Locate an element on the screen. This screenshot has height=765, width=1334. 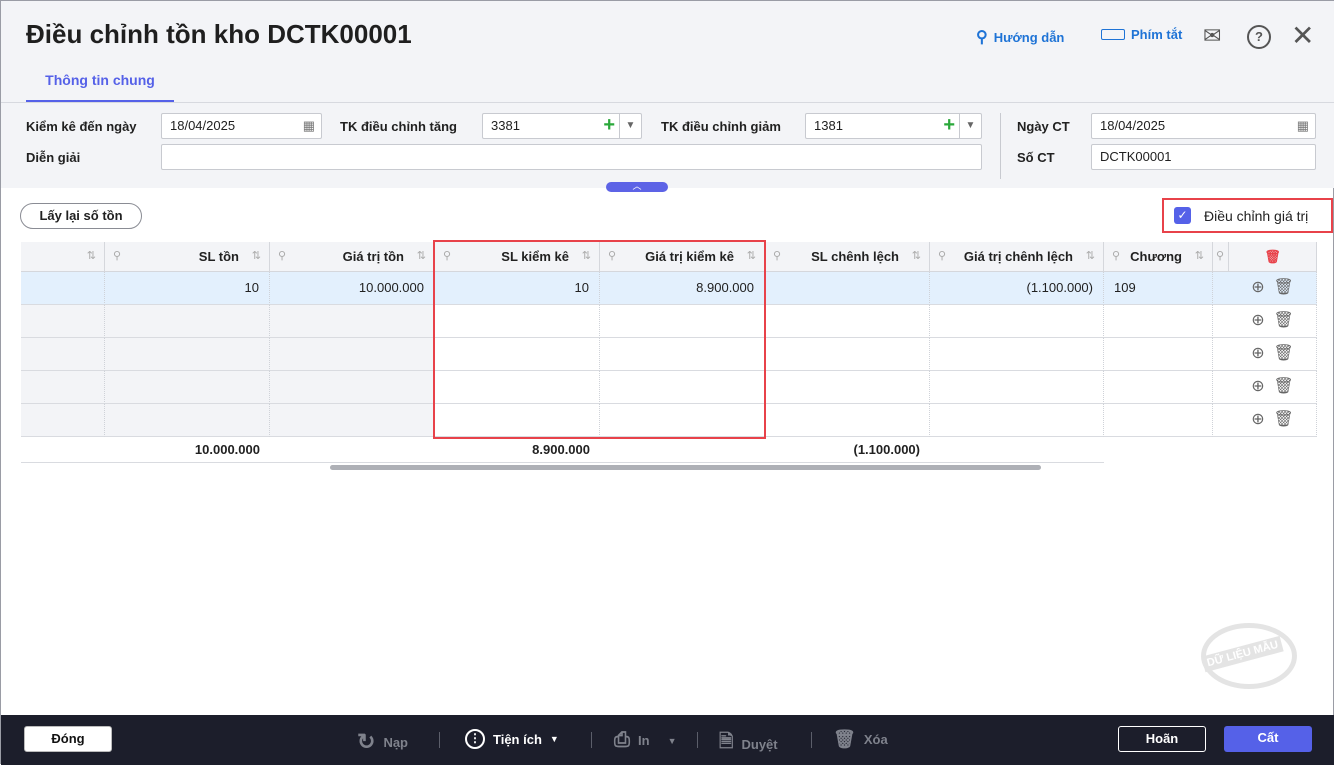
column-header-chuong: ⚲ Chương ⇅ is located at coordinates (1158, 257).